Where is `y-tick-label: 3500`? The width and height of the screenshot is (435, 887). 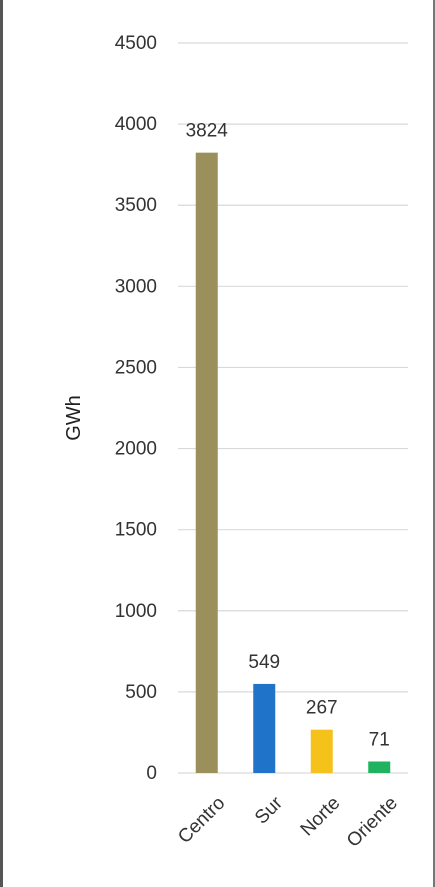
y-tick-label: 3500 is located at coordinates (136, 205).